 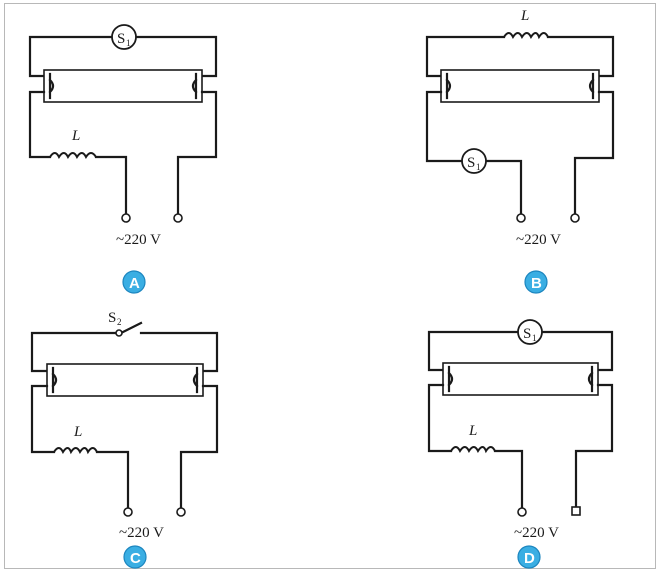 I want to click on panel-a-option-badge: A, so click(x=134, y=282).